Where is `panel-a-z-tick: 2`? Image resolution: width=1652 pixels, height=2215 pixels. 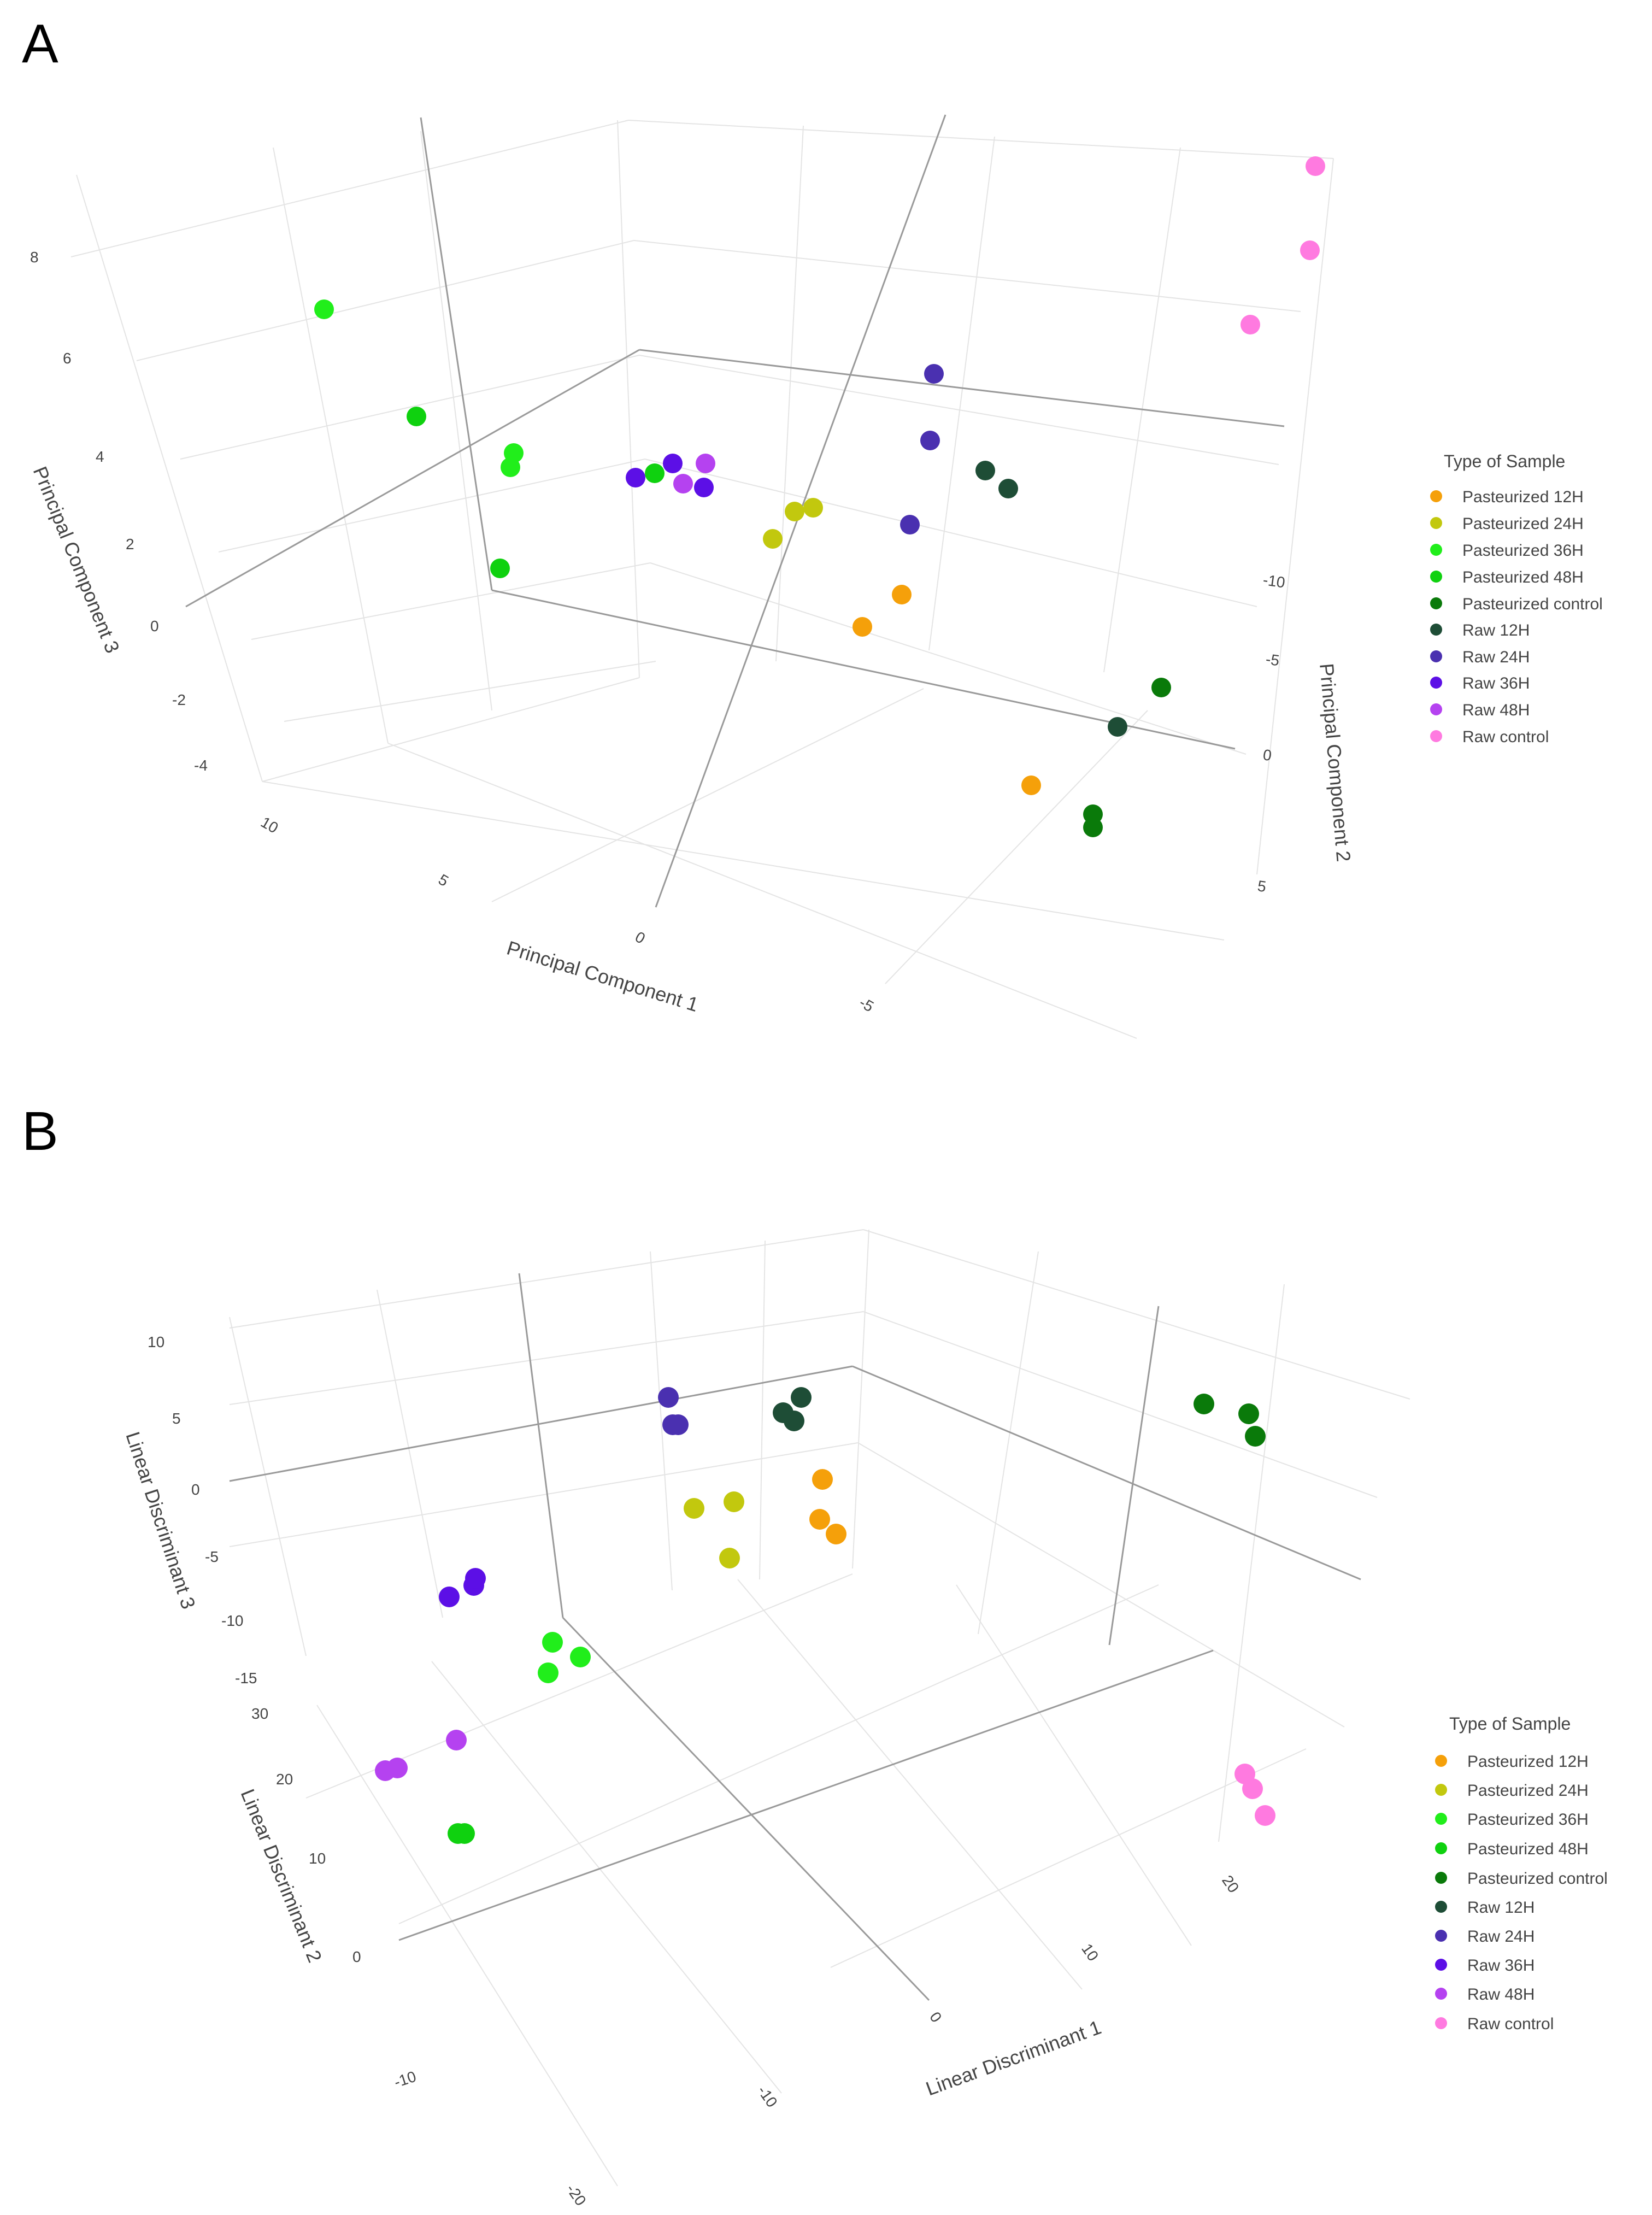
panel-a-z-tick: 2 is located at coordinates (130, 544).